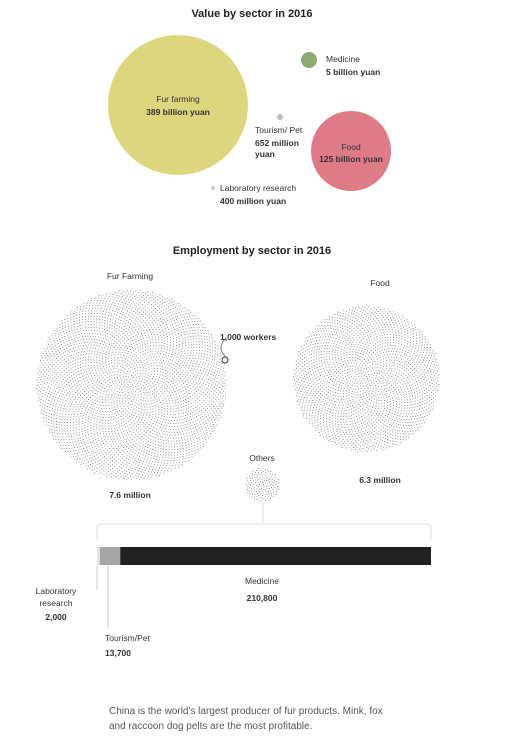 The width and height of the screenshot is (510, 743). Describe the element at coordinates (251, 14) in the screenshot. I see `value-chart-title: Value by sector in 2016` at that location.